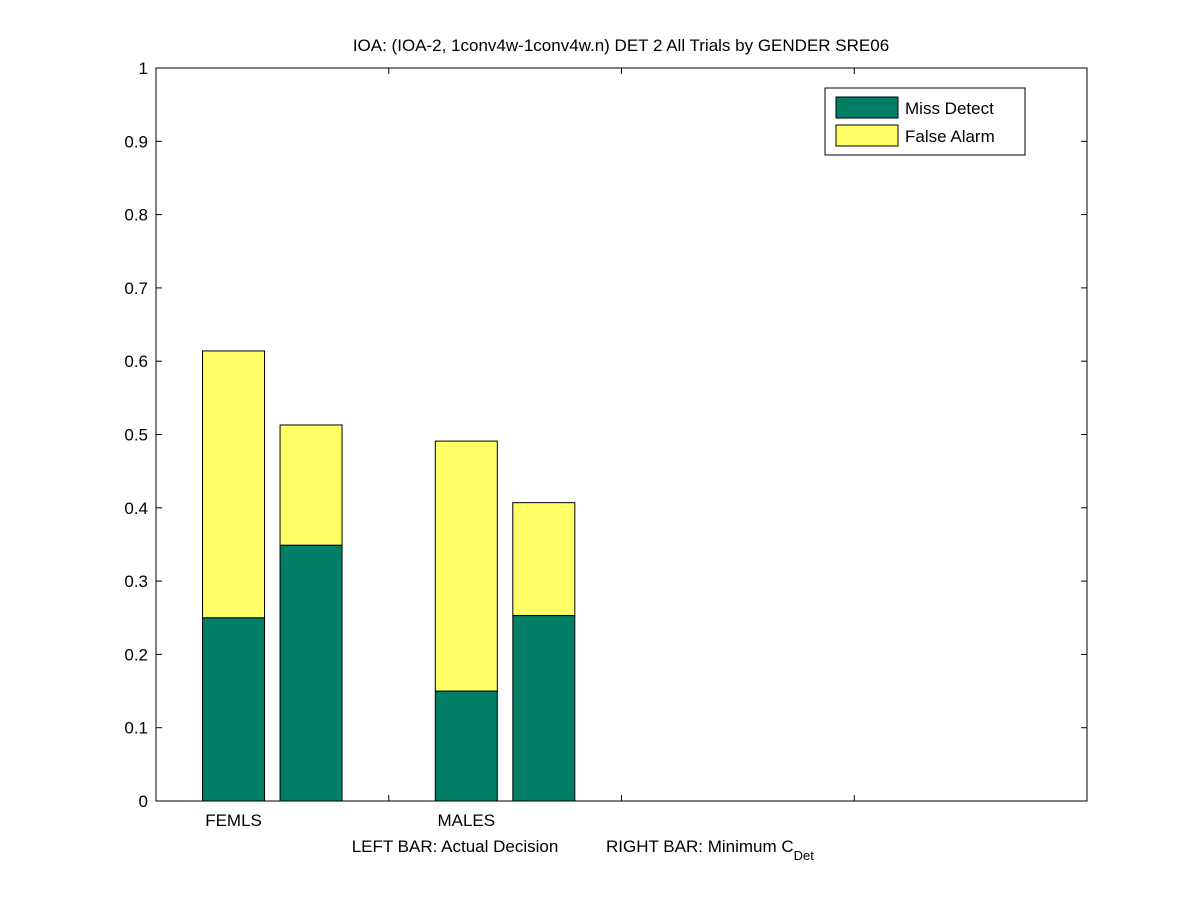 This screenshot has width=1201, height=900. Describe the element at coordinates (136, 361) in the screenshot. I see `y-tick-label: 0.6` at that location.